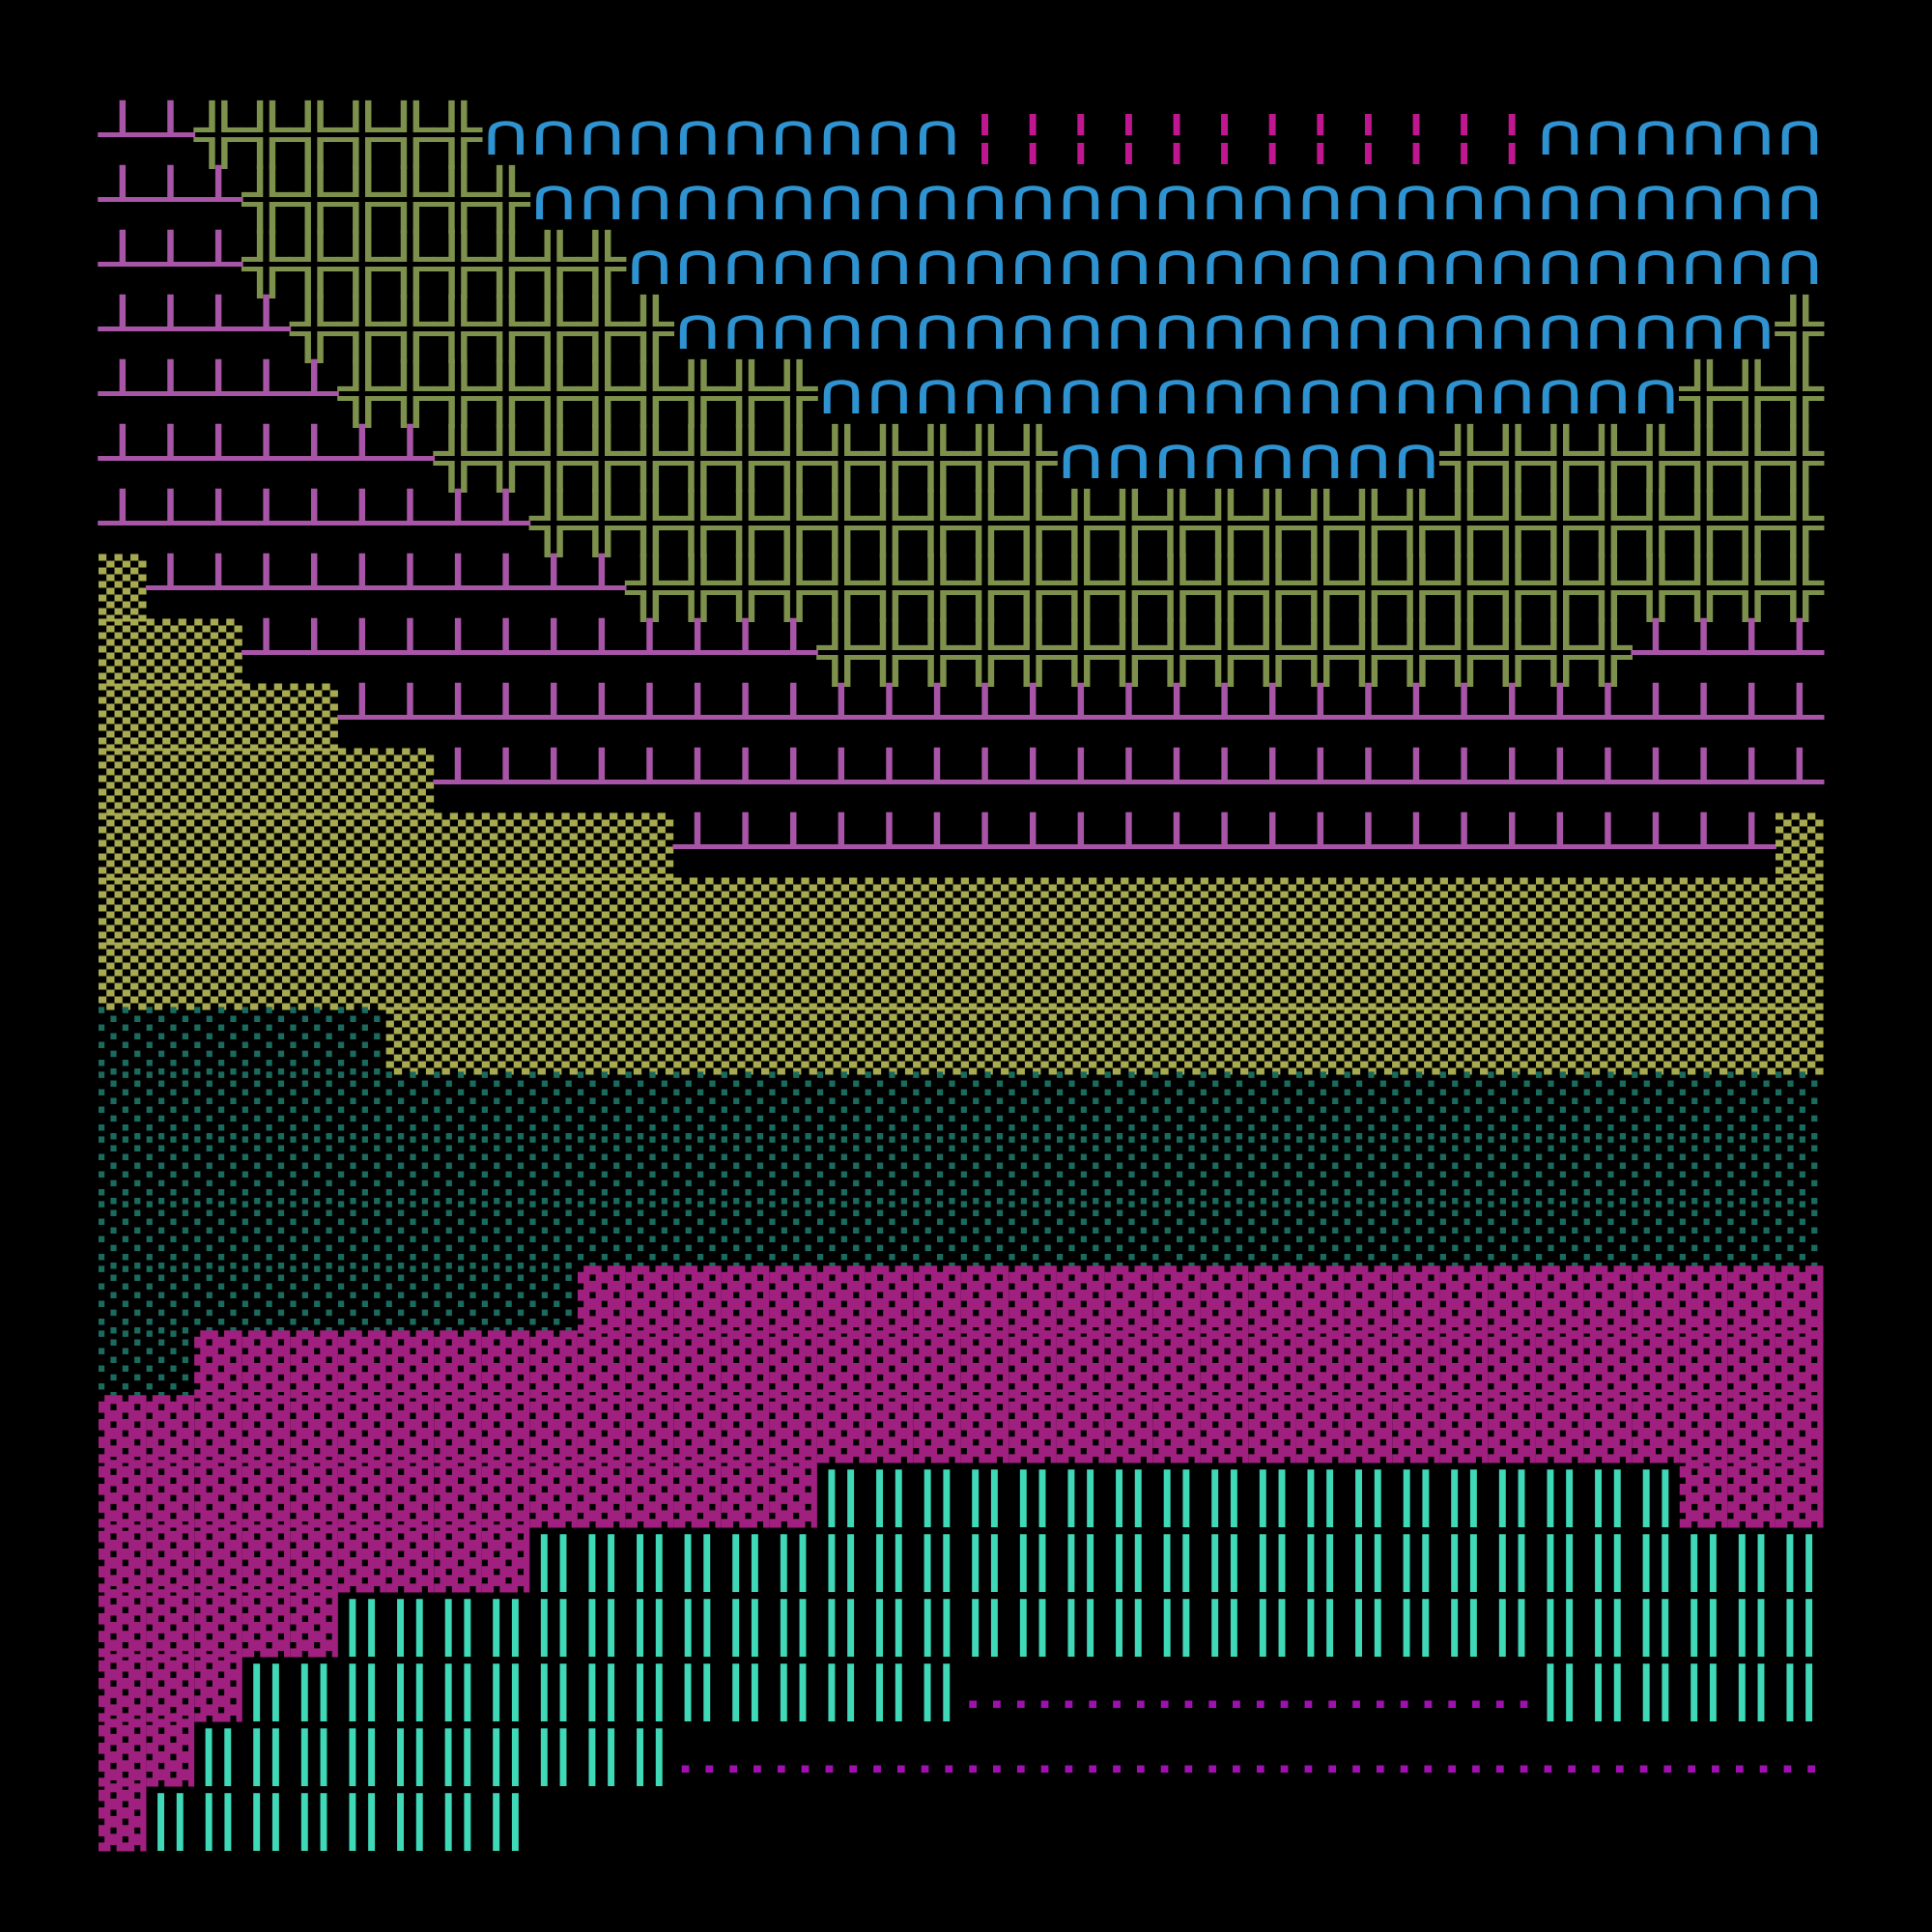 Image resolution: width=1932 pixels, height=1932 pixels. What do you see at coordinates (219, 1623) in the screenshot?
I see `glyph-run: ▓▓▓▓▓` at bounding box center [219, 1623].